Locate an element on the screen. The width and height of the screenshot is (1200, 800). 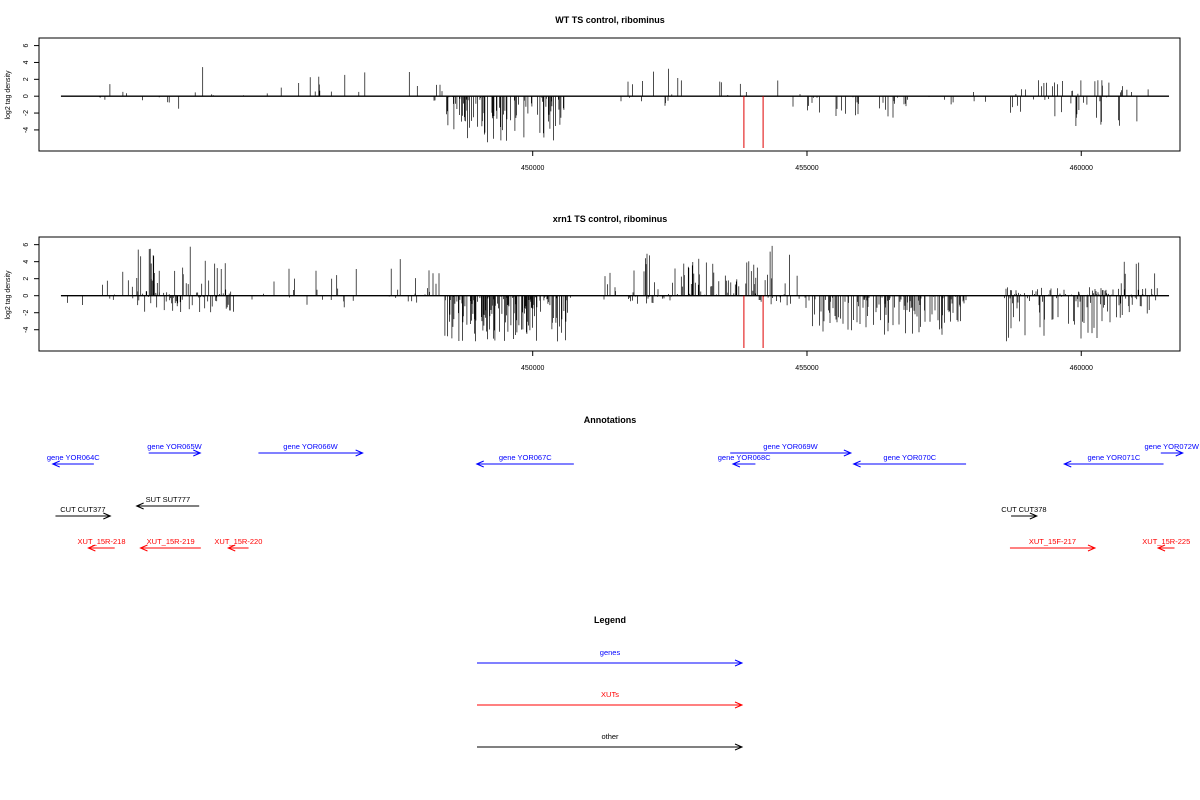
wt-y-axis-label: log2 tag density is located at coordinates (8, 95).